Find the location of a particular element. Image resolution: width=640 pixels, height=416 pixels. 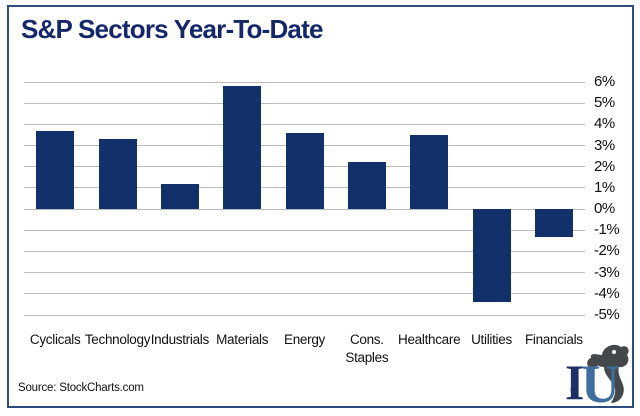

logo-letter-u: U is located at coordinates (600, 381).